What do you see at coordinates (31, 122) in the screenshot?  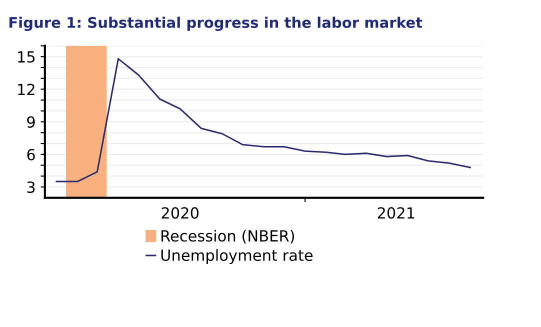 I see `y-tick-label: 9` at bounding box center [31, 122].